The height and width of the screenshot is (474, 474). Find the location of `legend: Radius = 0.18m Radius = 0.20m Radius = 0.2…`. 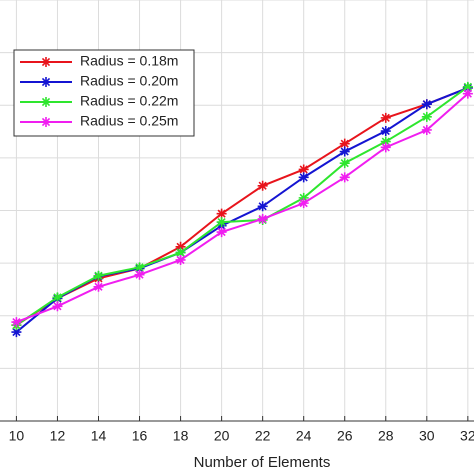

legend: Radius = 0.18m Radius = 0.20m Radius = 0.2… is located at coordinates (104, 93).